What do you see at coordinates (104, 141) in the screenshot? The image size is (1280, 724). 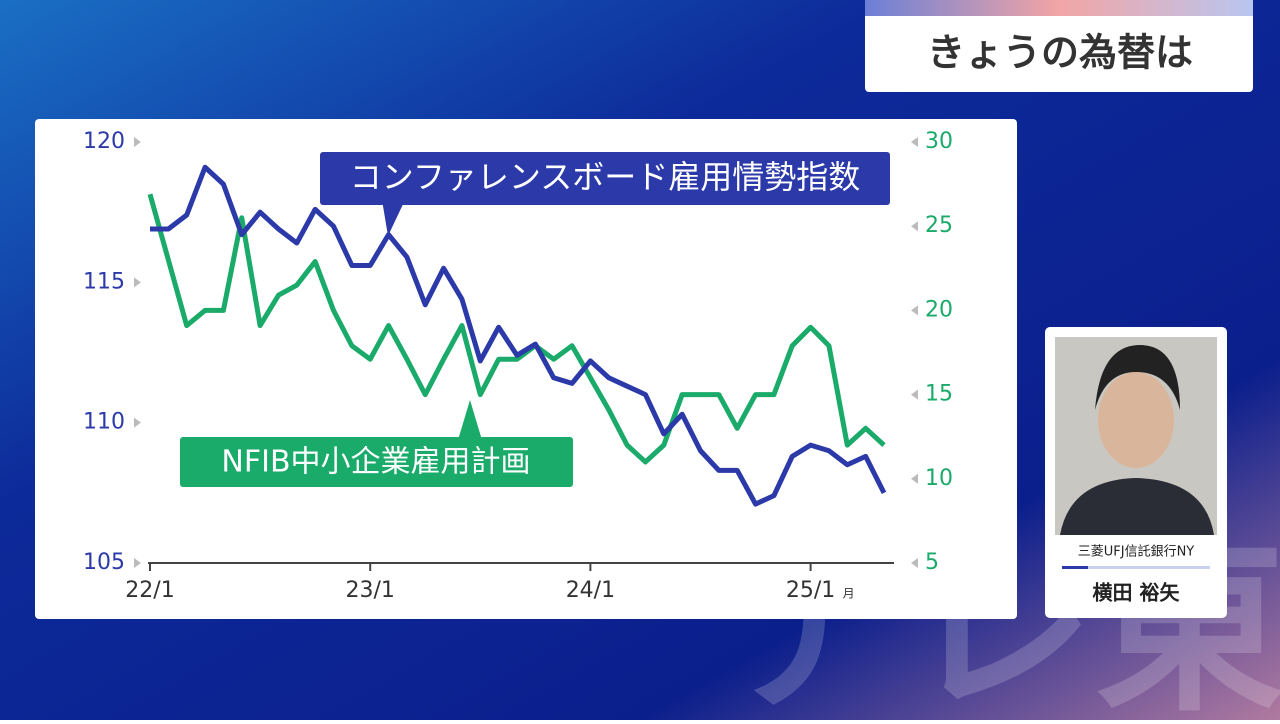 I see `y-tick-label: 120` at bounding box center [104, 141].